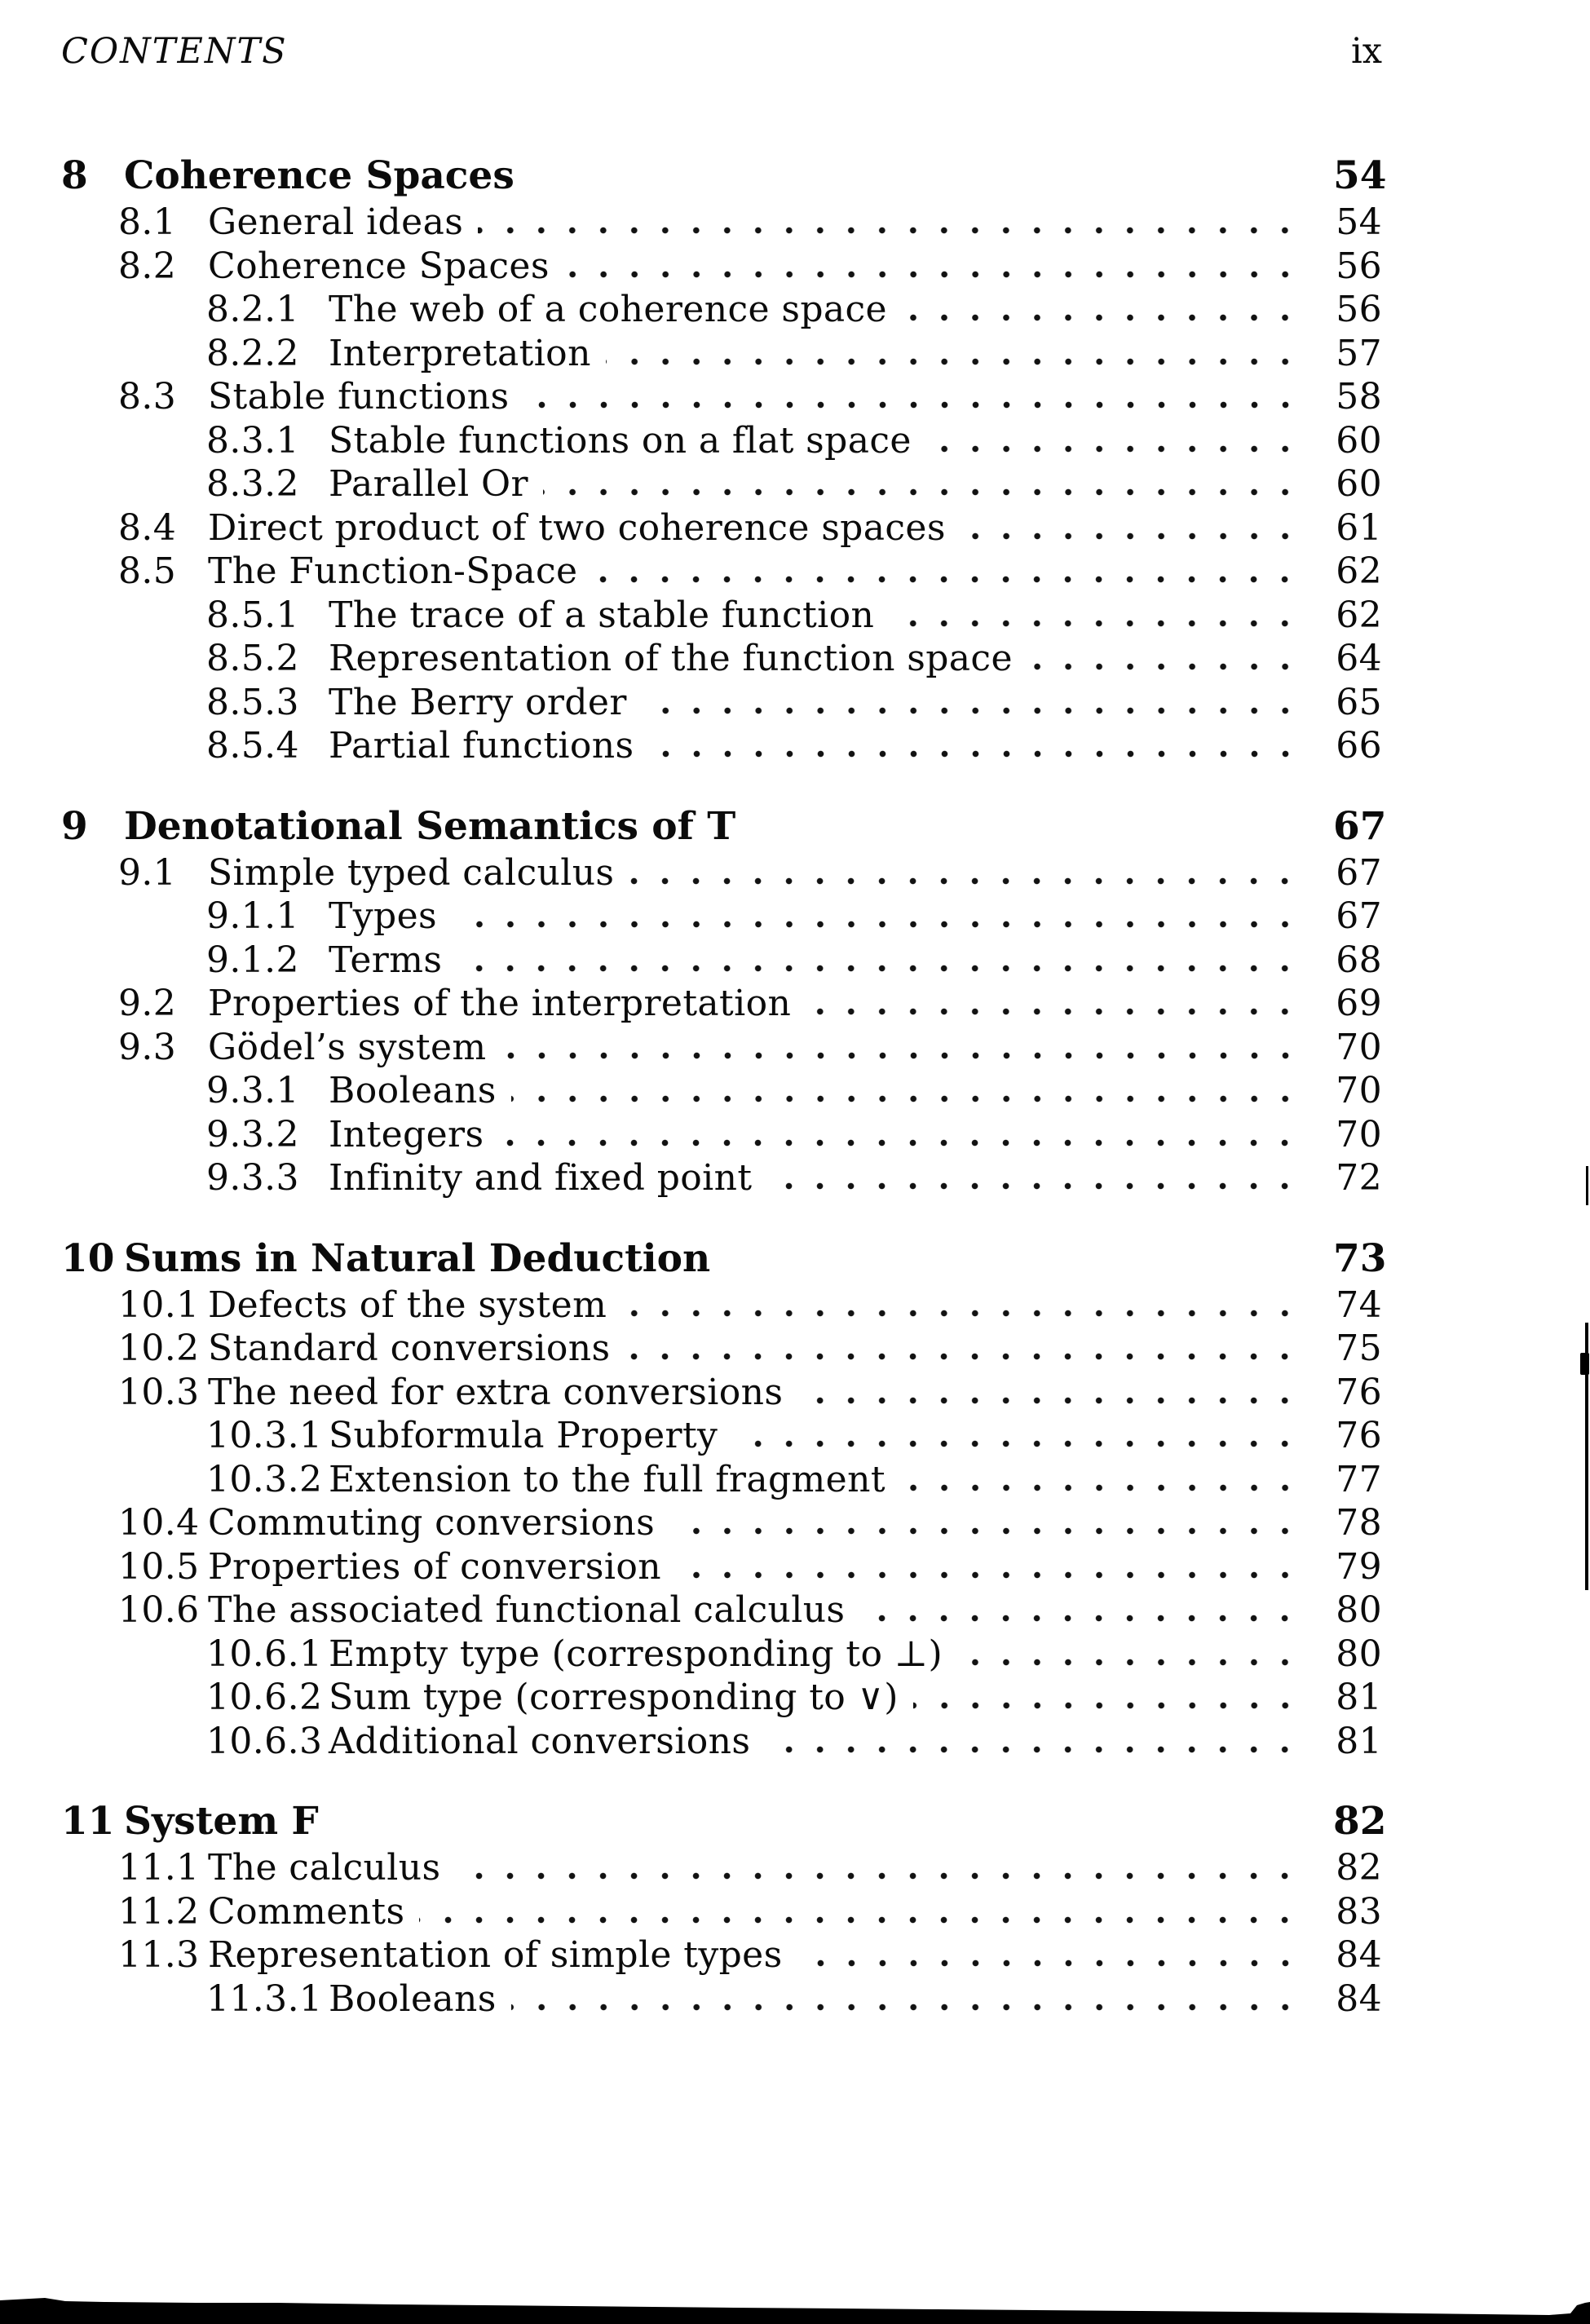 The image size is (1590, 2324). What do you see at coordinates (159, 1566) in the screenshot?
I see `entry-number: 10.5` at bounding box center [159, 1566].